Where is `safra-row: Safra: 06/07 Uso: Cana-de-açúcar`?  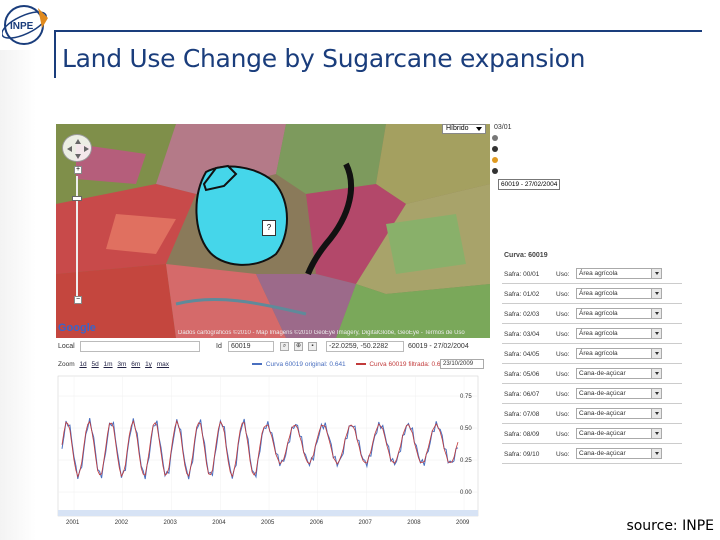
safra-row: Safra: 06/07 Uso: Cana-de-açúcar is located at coordinates (592, 394).